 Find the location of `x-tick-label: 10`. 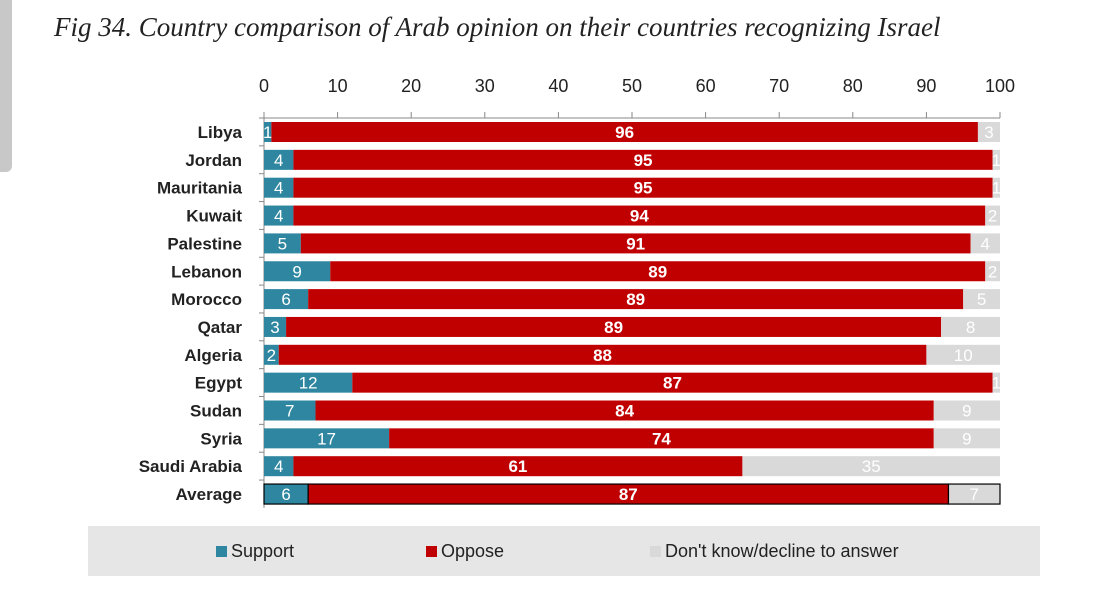

x-tick-label: 10 is located at coordinates (338, 86).